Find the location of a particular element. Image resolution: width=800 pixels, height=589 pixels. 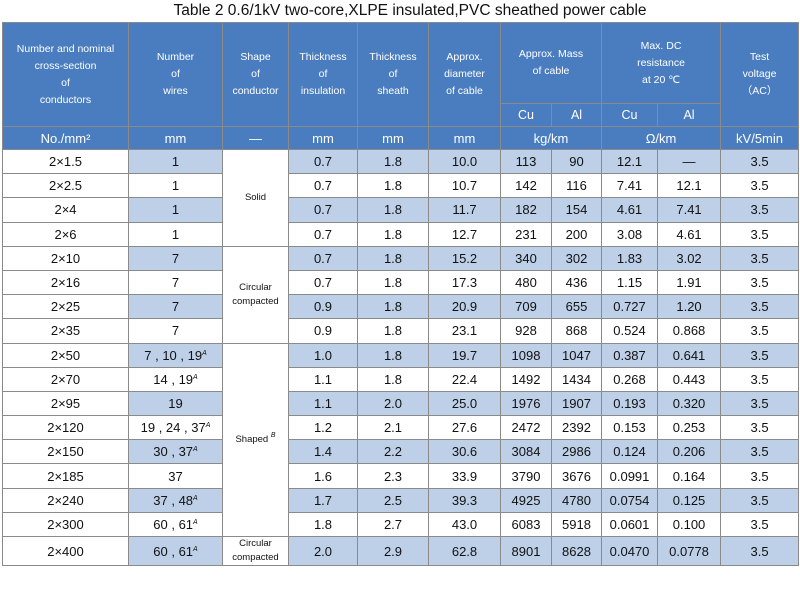

res-al-cell: 0.125 is located at coordinates (689, 500).